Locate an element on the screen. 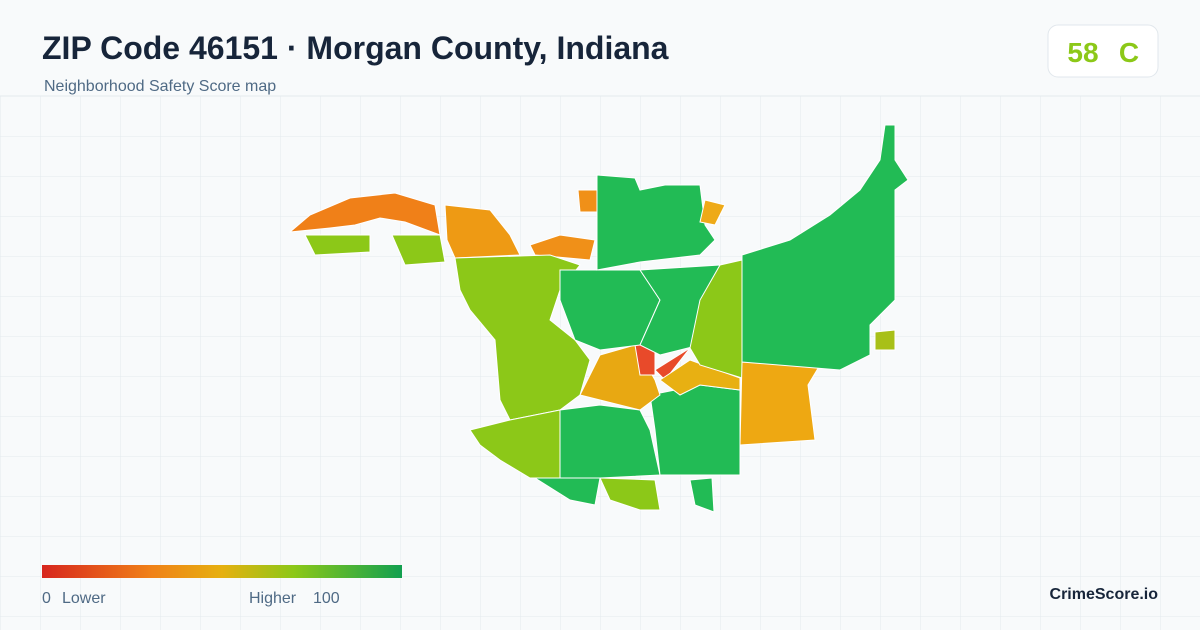 Image resolution: width=1200 pixels, height=630 pixels. title: ZIP Code 46151 · Morgan County, Indiana is located at coordinates (355, 48).